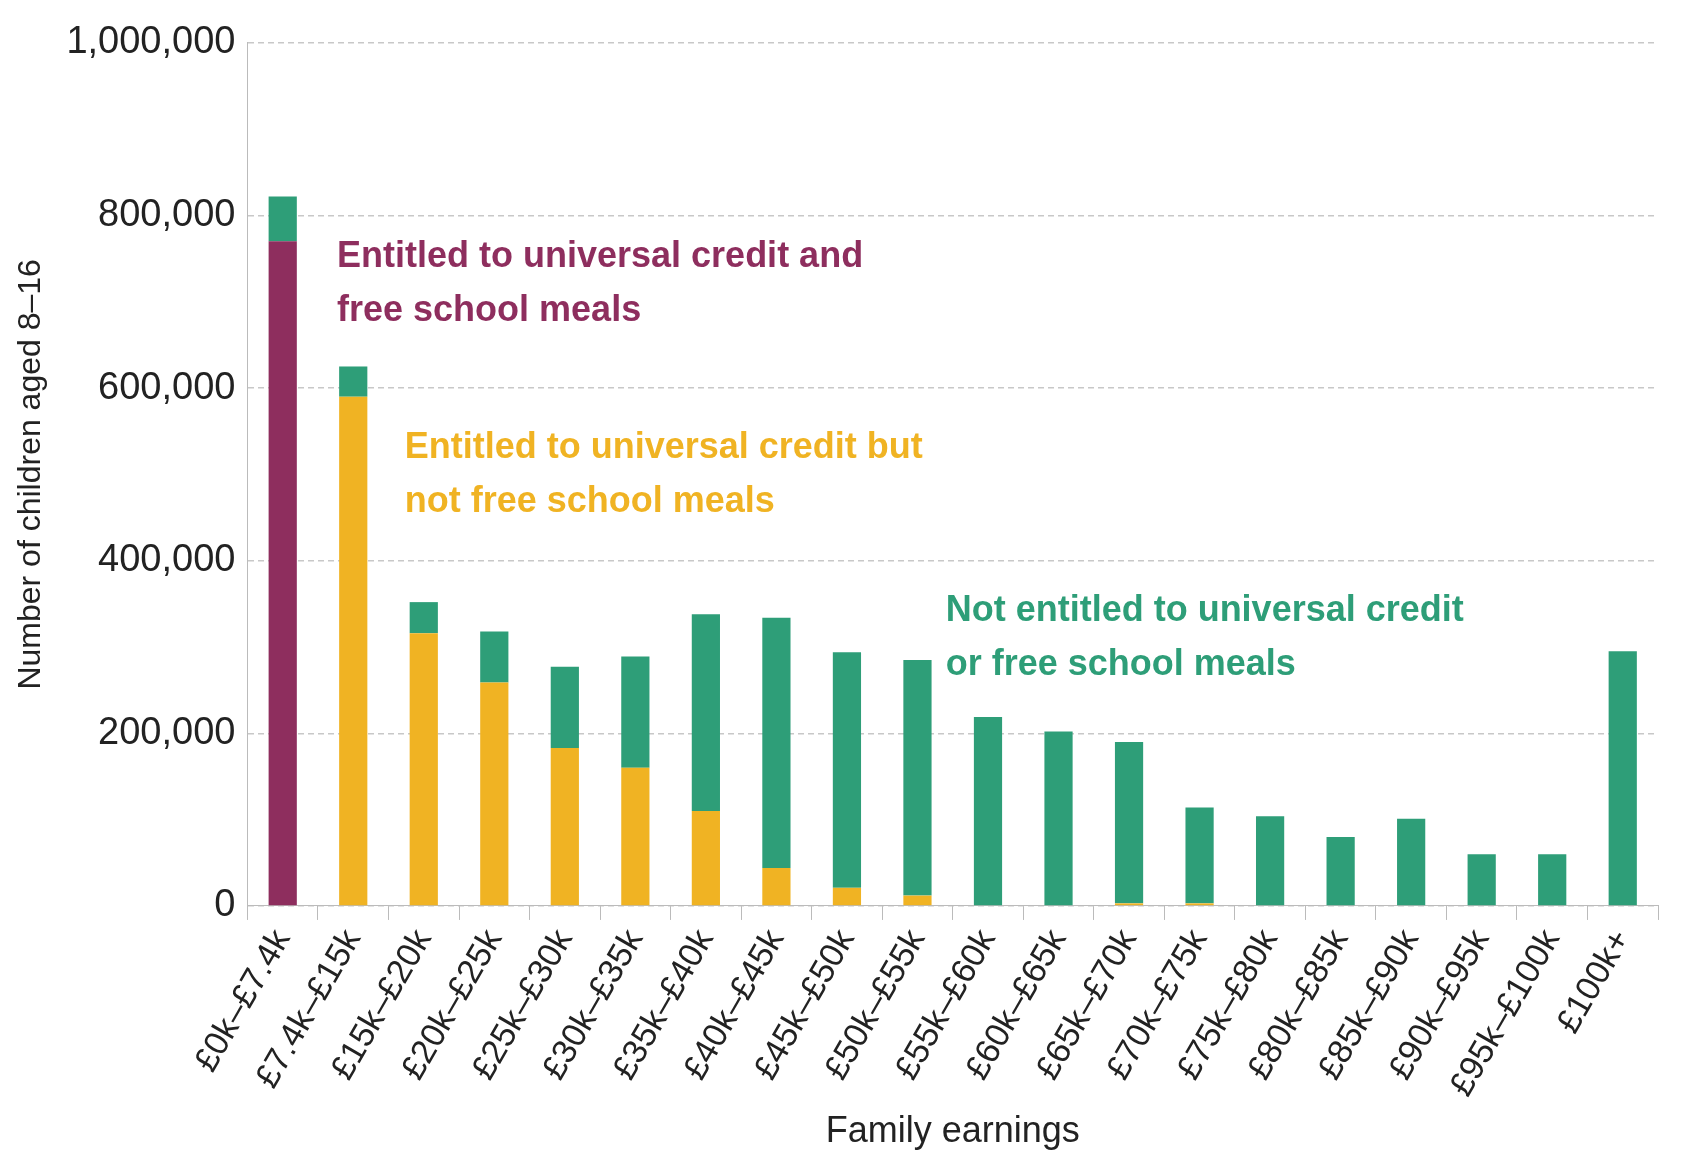  I want to click on y-tick-label: 400,000, so click(167, 558).